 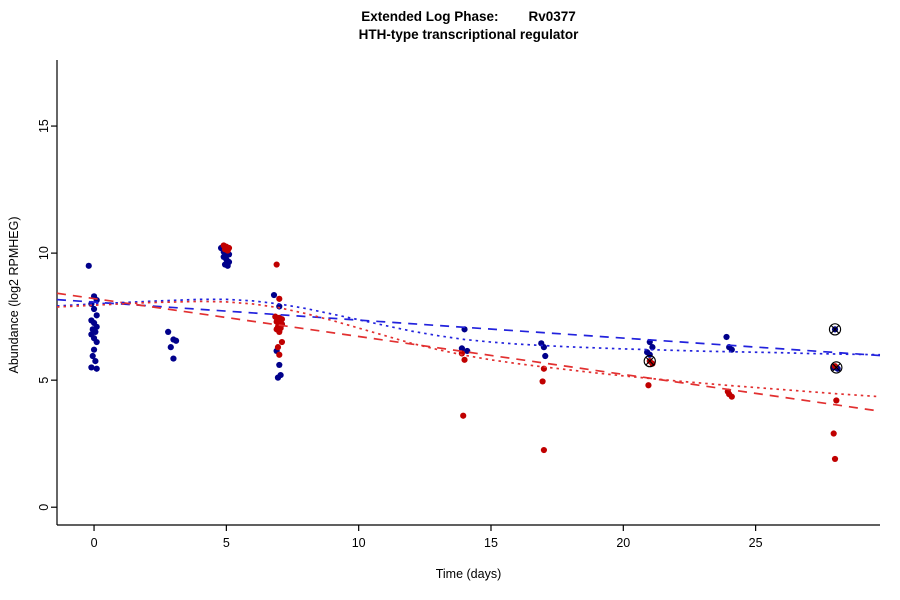 What do you see at coordinates (94, 543) in the screenshot?
I see `x-tick-label: 0` at bounding box center [94, 543].